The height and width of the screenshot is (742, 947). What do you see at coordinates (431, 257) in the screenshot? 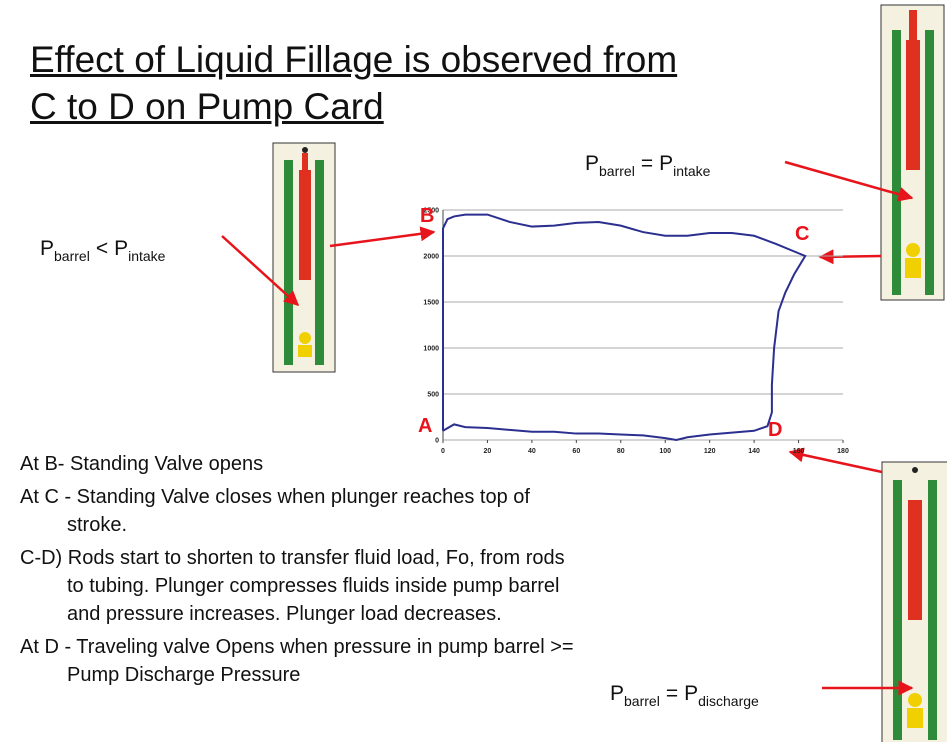
I see `y-tick-label: 2000` at bounding box center [431, 257].